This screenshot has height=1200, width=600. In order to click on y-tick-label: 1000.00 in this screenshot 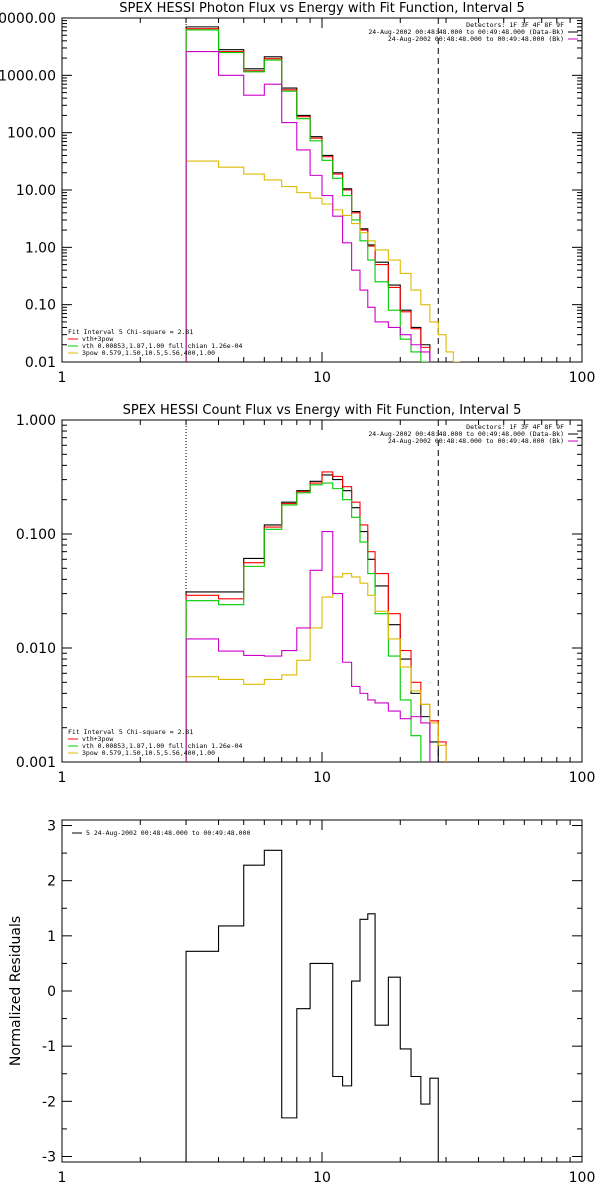, I will do `click(28, 76)`.